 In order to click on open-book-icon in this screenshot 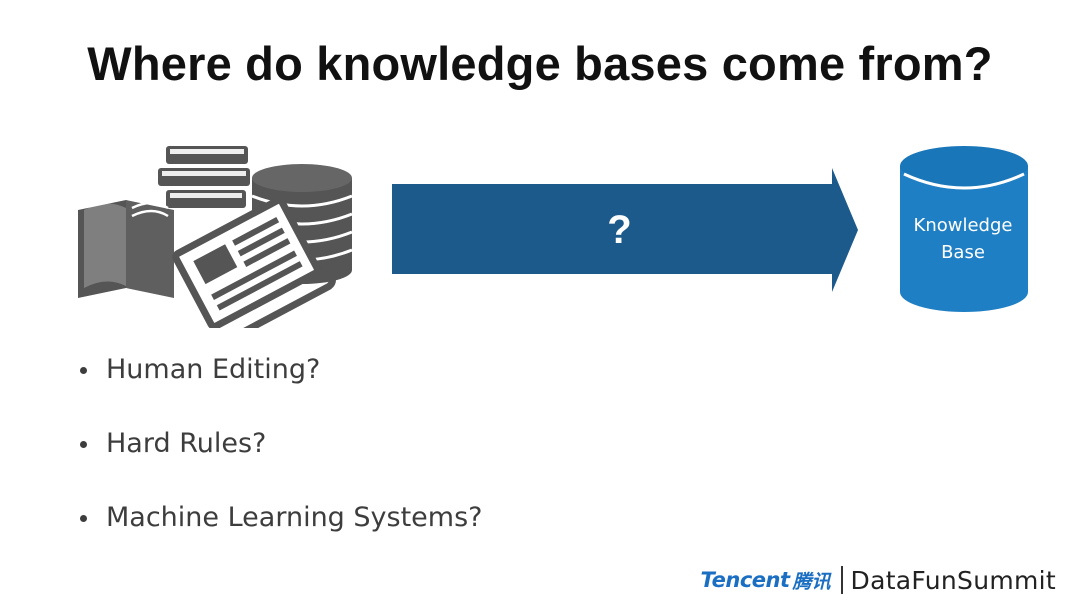, I will do `click(126, 249)`.